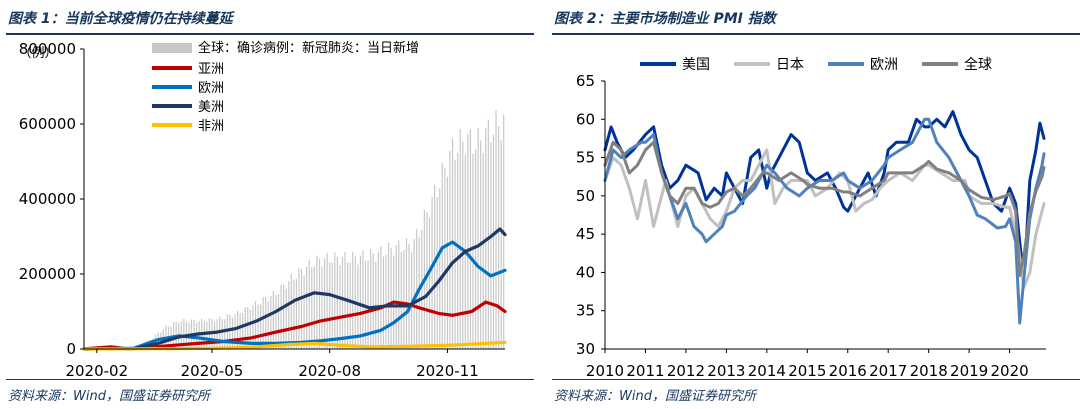  I want to click on figure-2-title: 图表 2：主要市场制造业 PMI 指数, so click(665, 19).